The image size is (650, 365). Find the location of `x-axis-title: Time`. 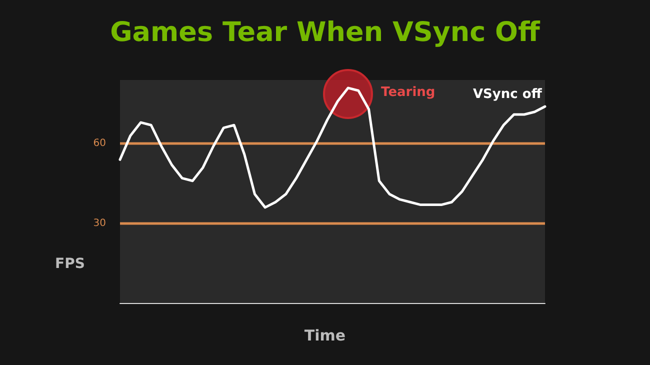

x-axis-title: Time is located at coordinates (325, 335).